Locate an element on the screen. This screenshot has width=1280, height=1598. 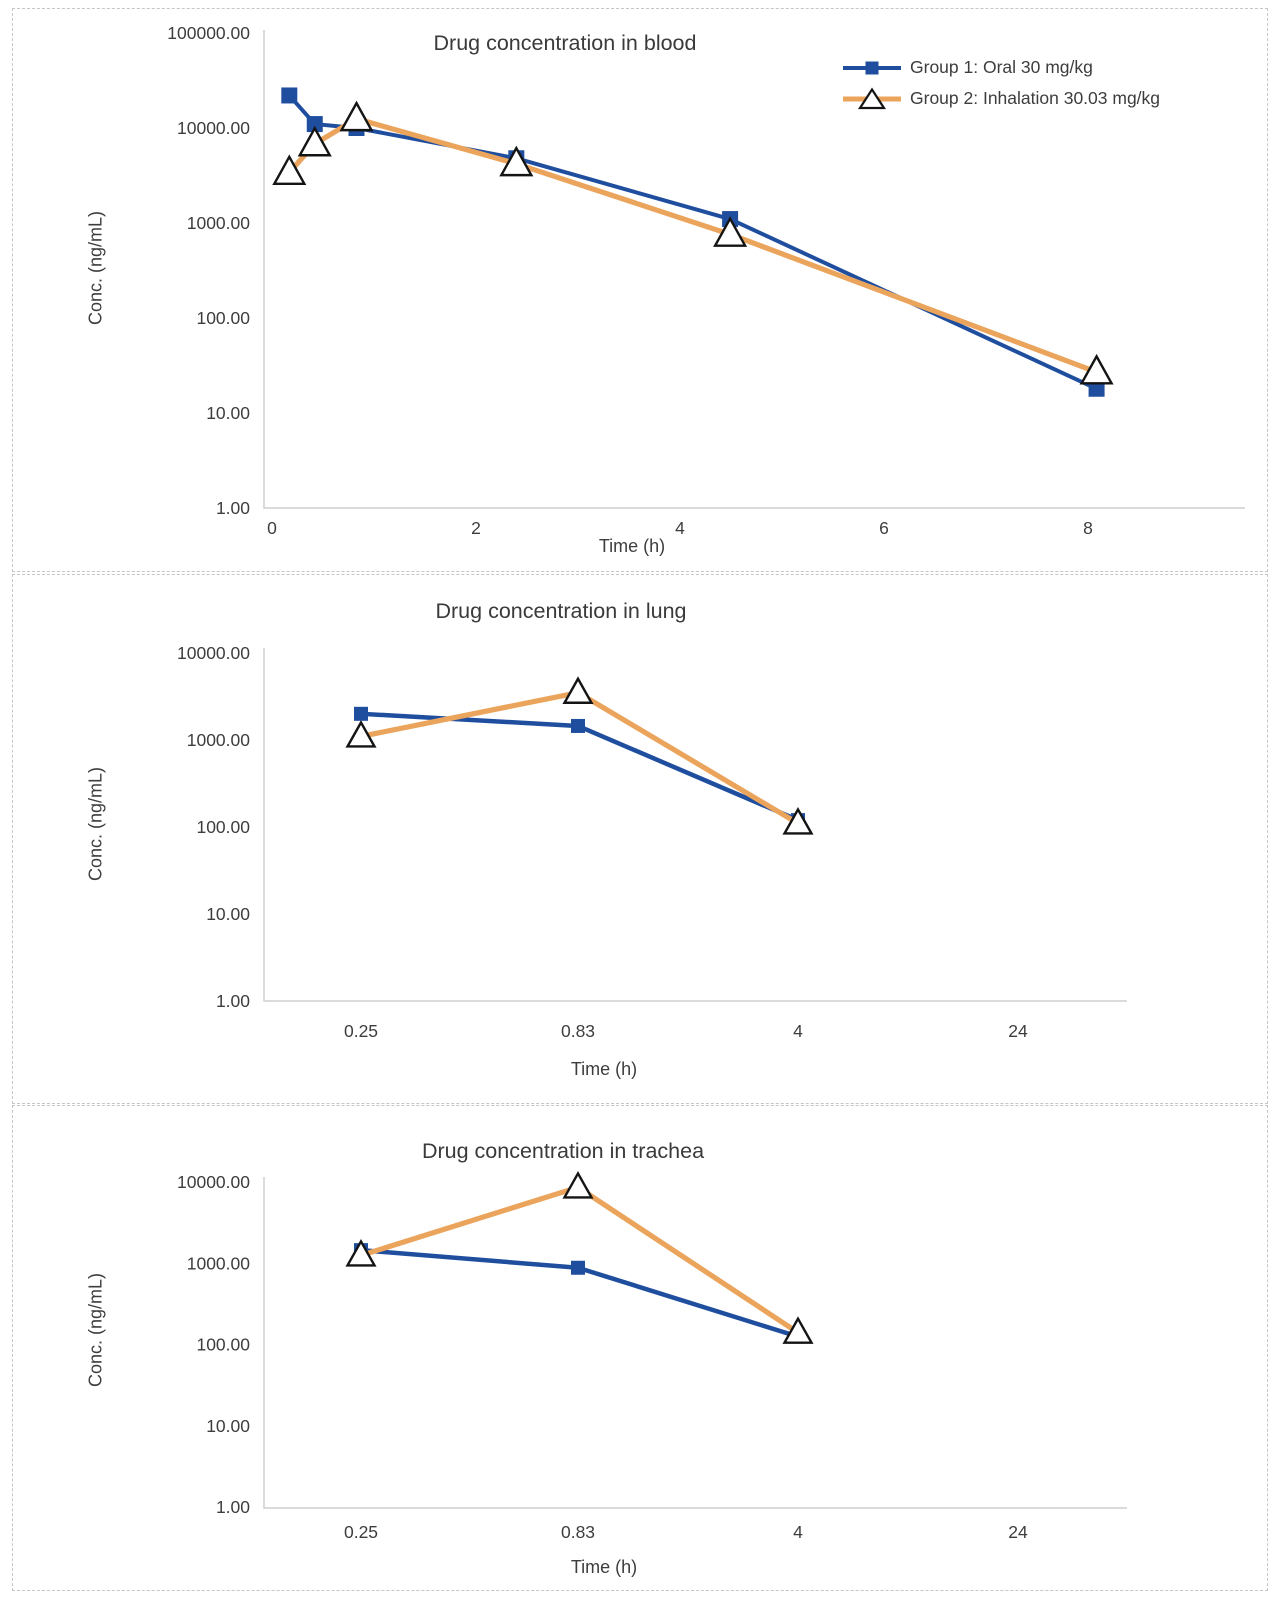
group2-line-triangle-icon is located at coordinates (872, 97).